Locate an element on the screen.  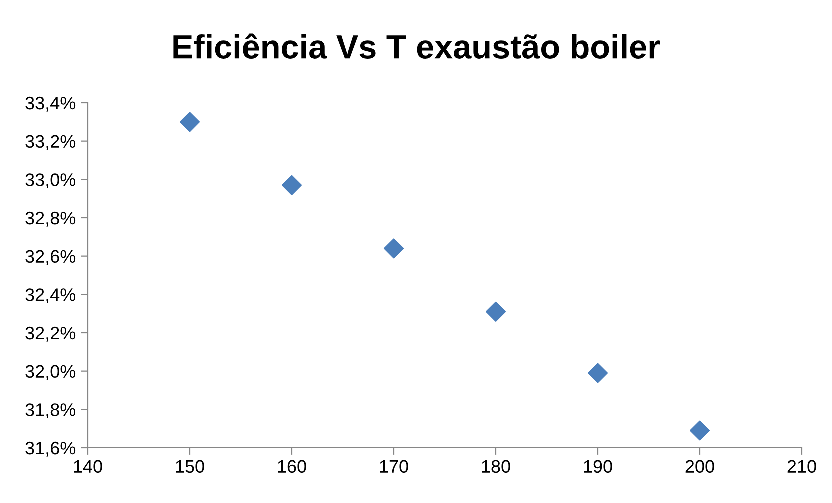
x-tick-label: 160 is located at coordinates (292, 467).